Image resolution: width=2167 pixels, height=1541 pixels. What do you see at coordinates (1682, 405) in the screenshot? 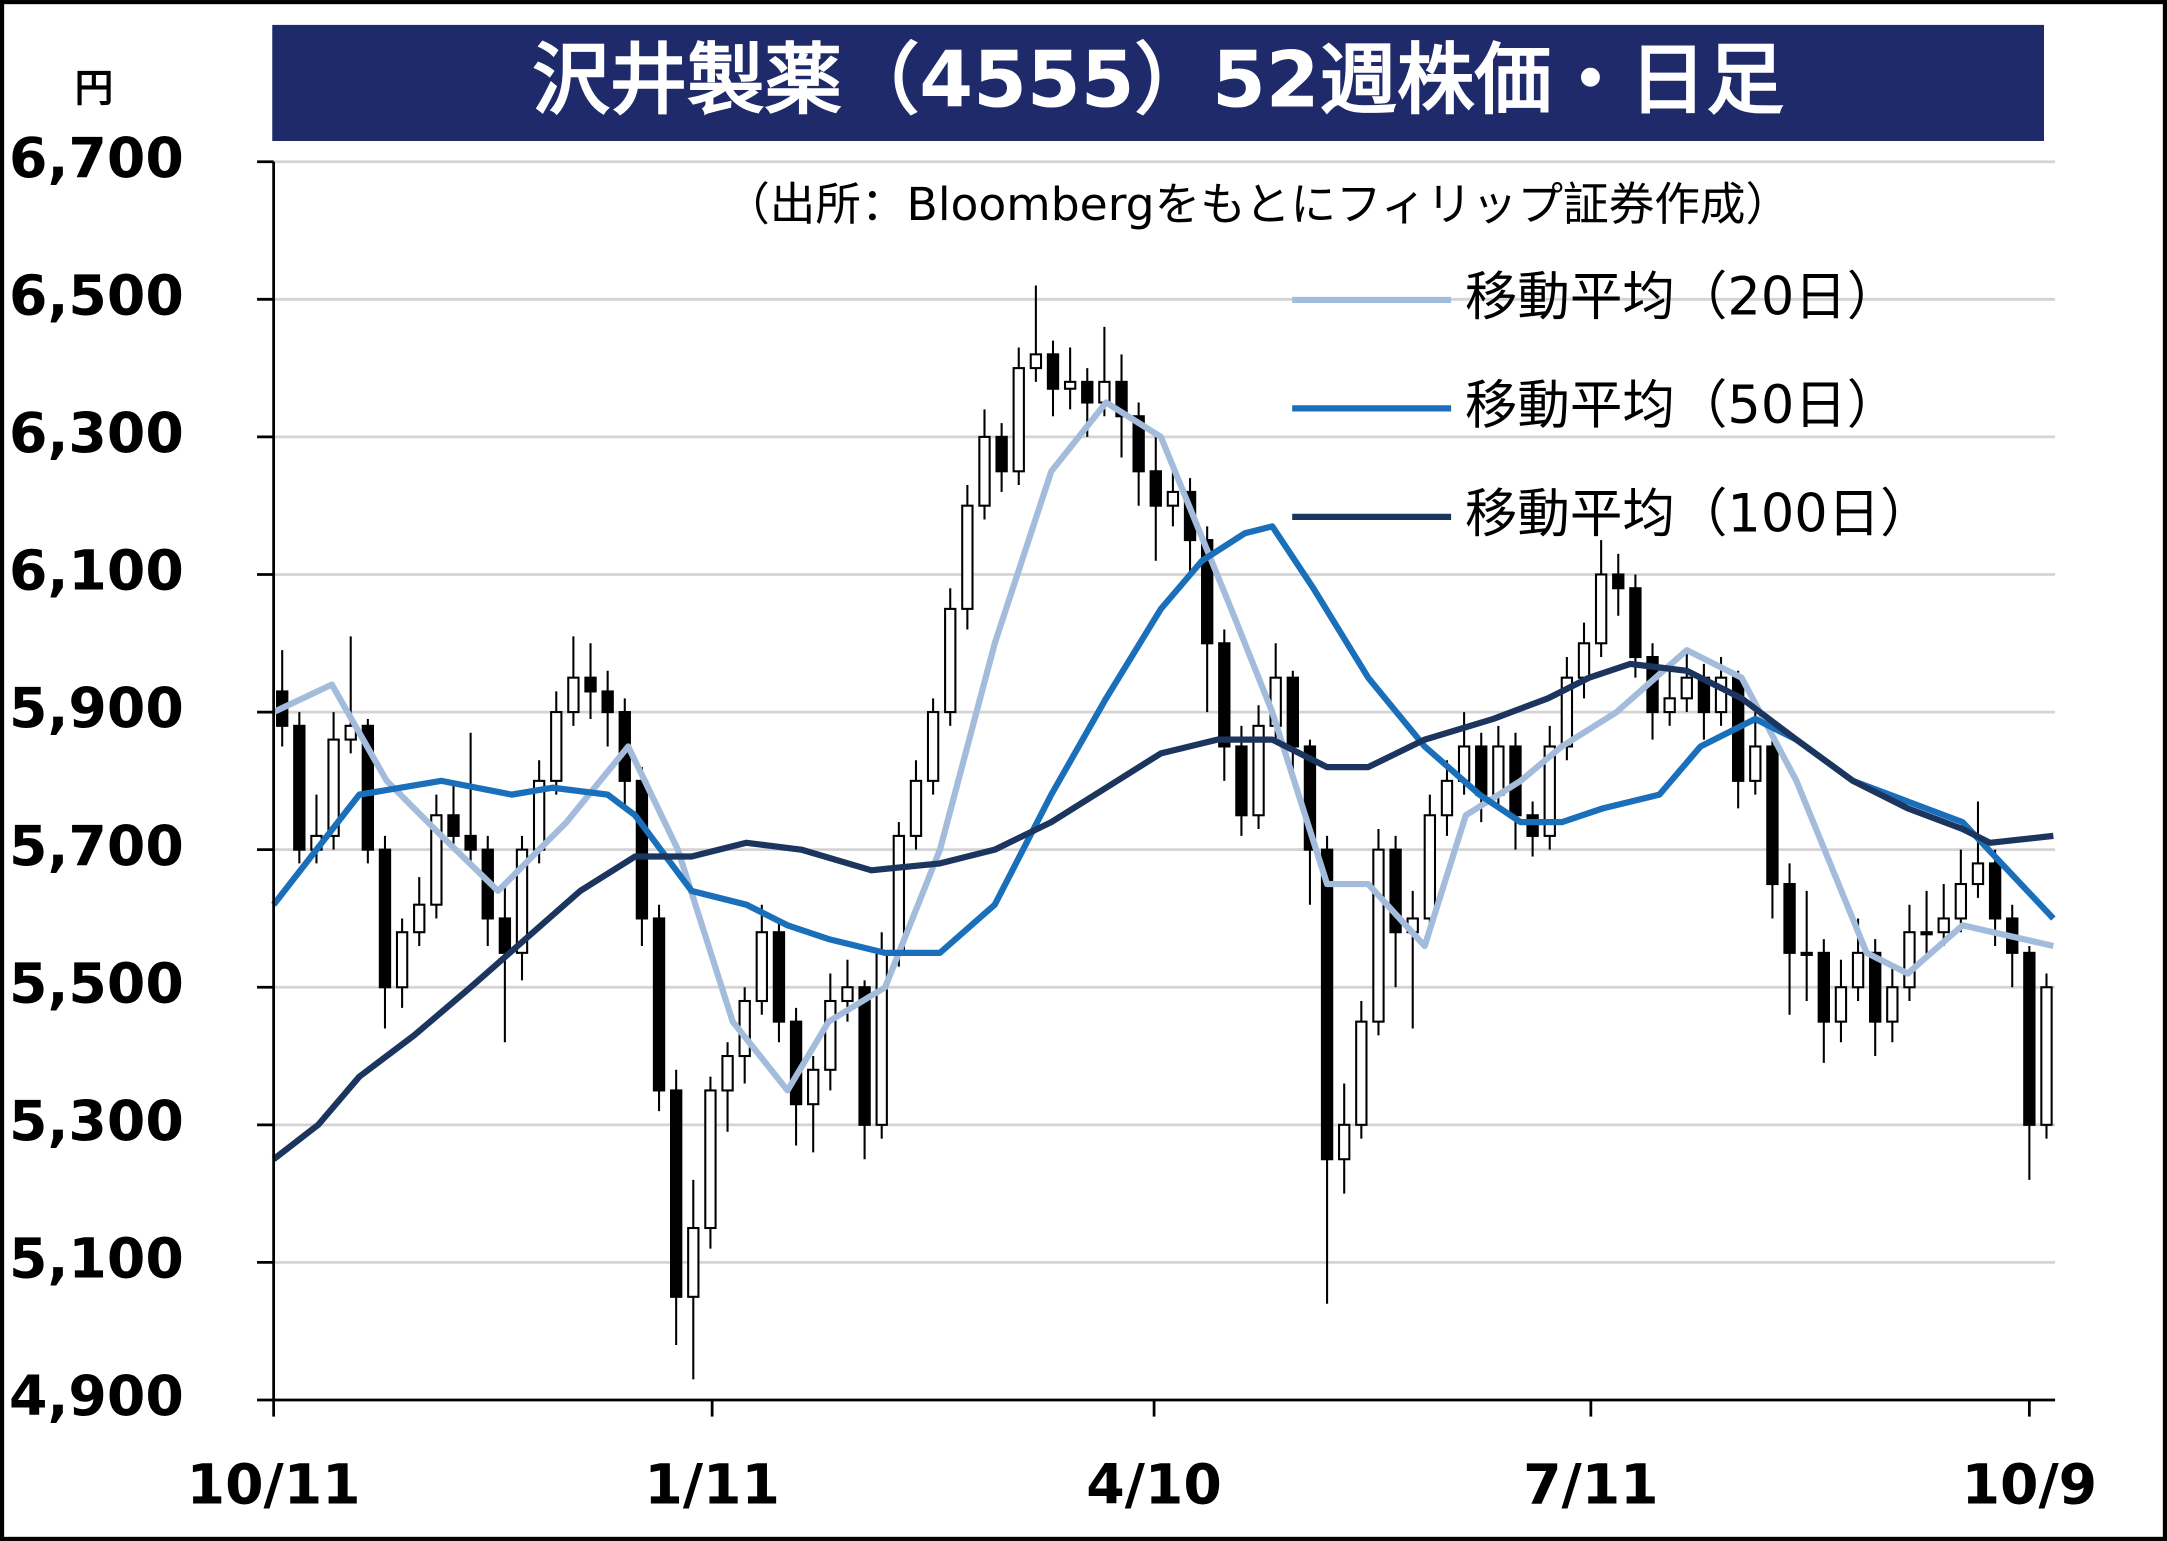
I see `legend-label: 移動平均（50日）` at bounding box center [1682, 405].